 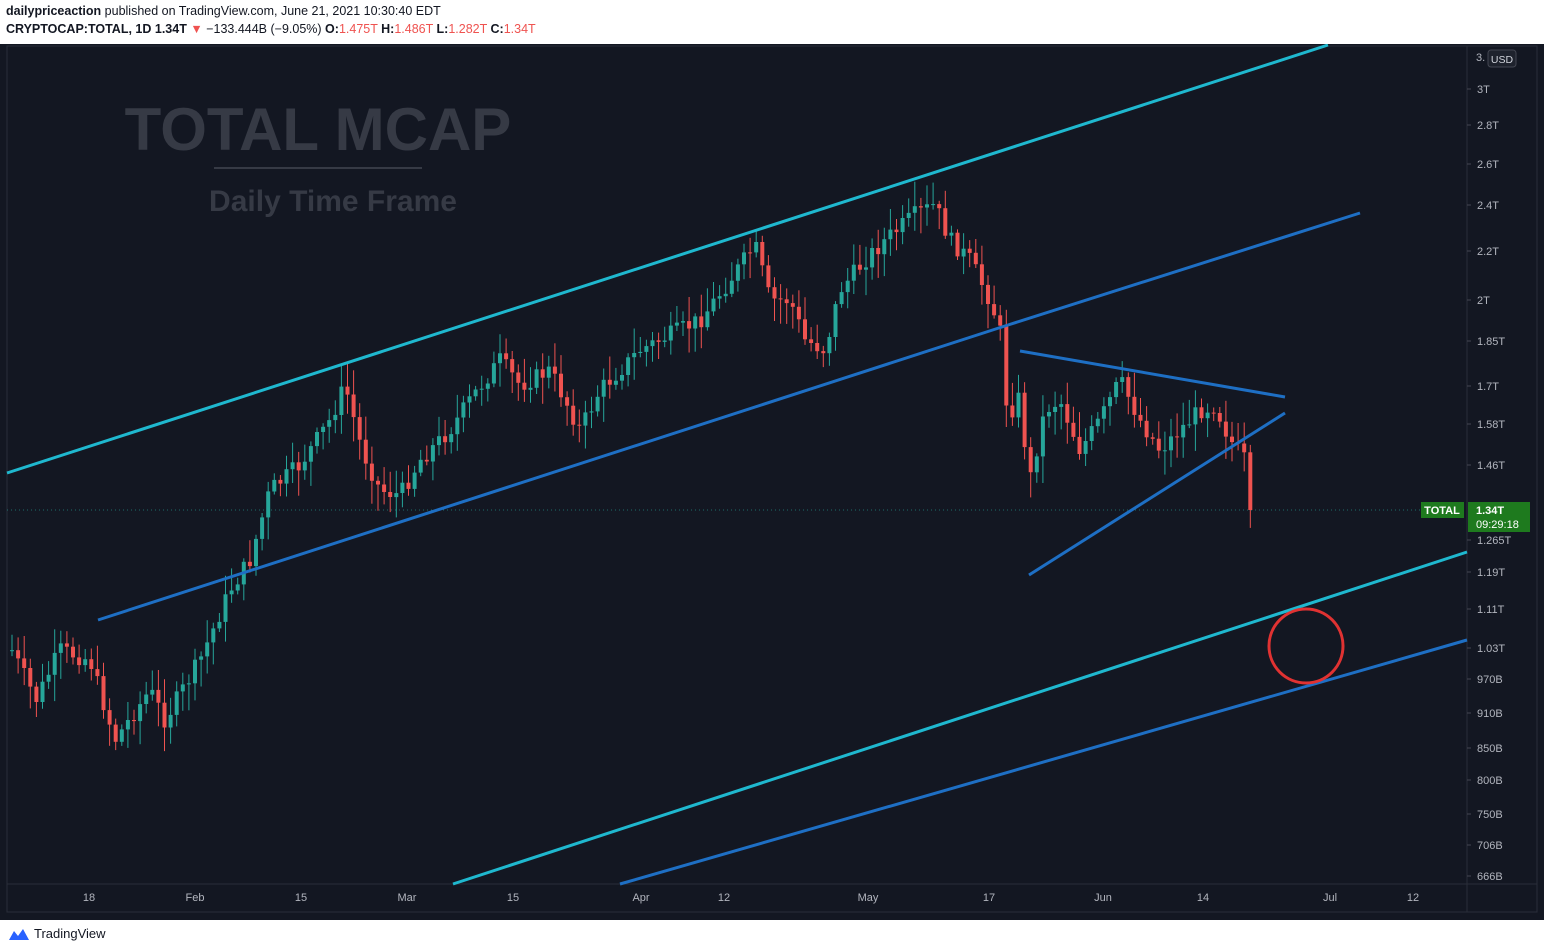 I want to click on channel-extension-line, so click(x=1184, y=269).